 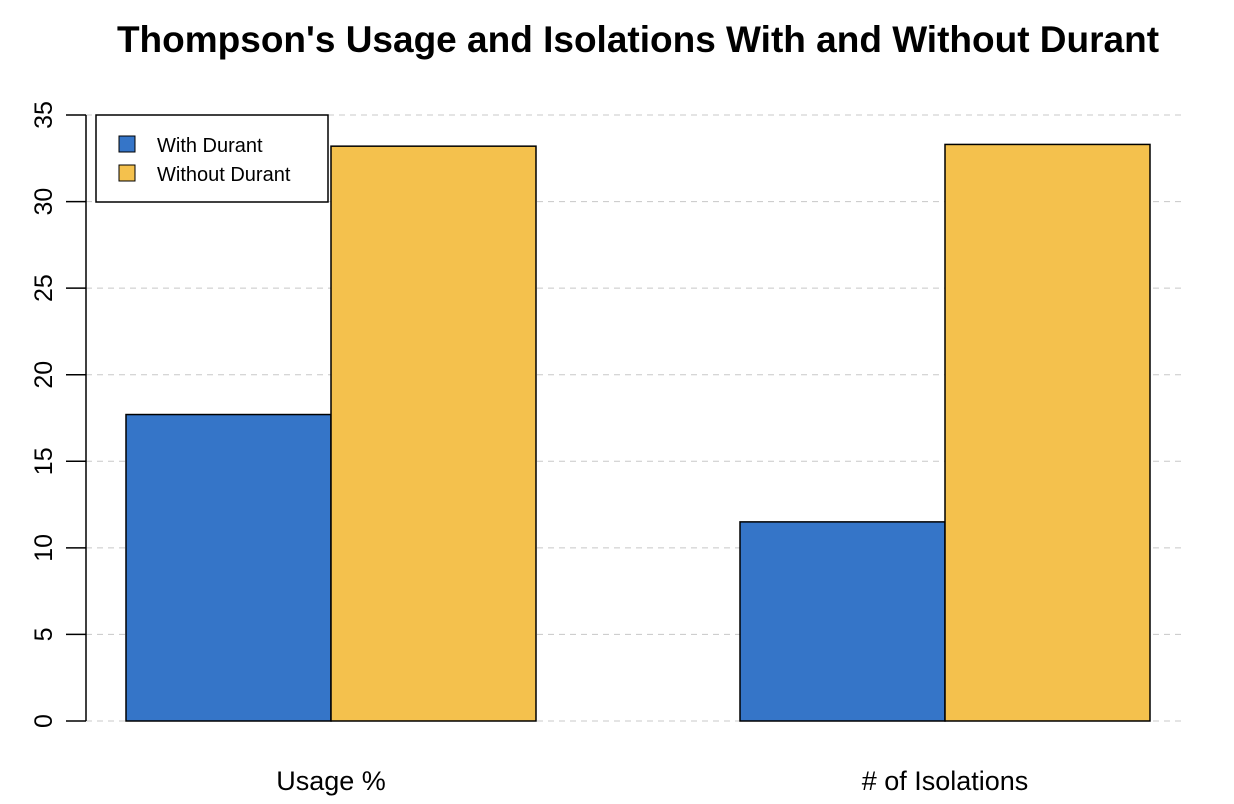 What do you see at coordinates (210, 146) in the screenshot?
I see `legend-label: With Durant` at bounding box center [210, 146].